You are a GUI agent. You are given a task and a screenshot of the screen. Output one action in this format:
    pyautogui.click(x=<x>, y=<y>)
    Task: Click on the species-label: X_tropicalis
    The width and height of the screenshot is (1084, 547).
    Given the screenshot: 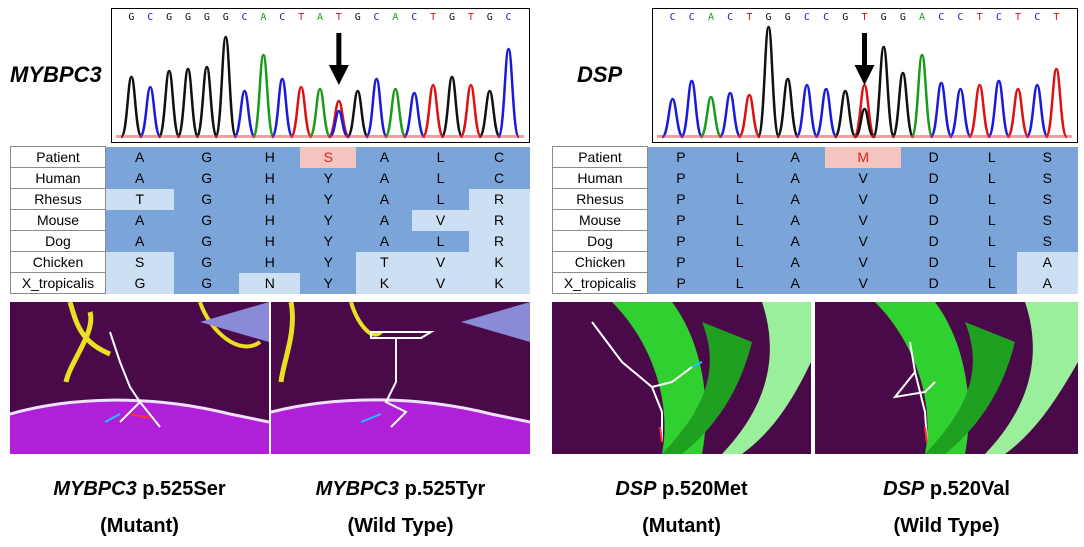 What is the action you would take?
    pyautogui.click(x=58, y=283)
    